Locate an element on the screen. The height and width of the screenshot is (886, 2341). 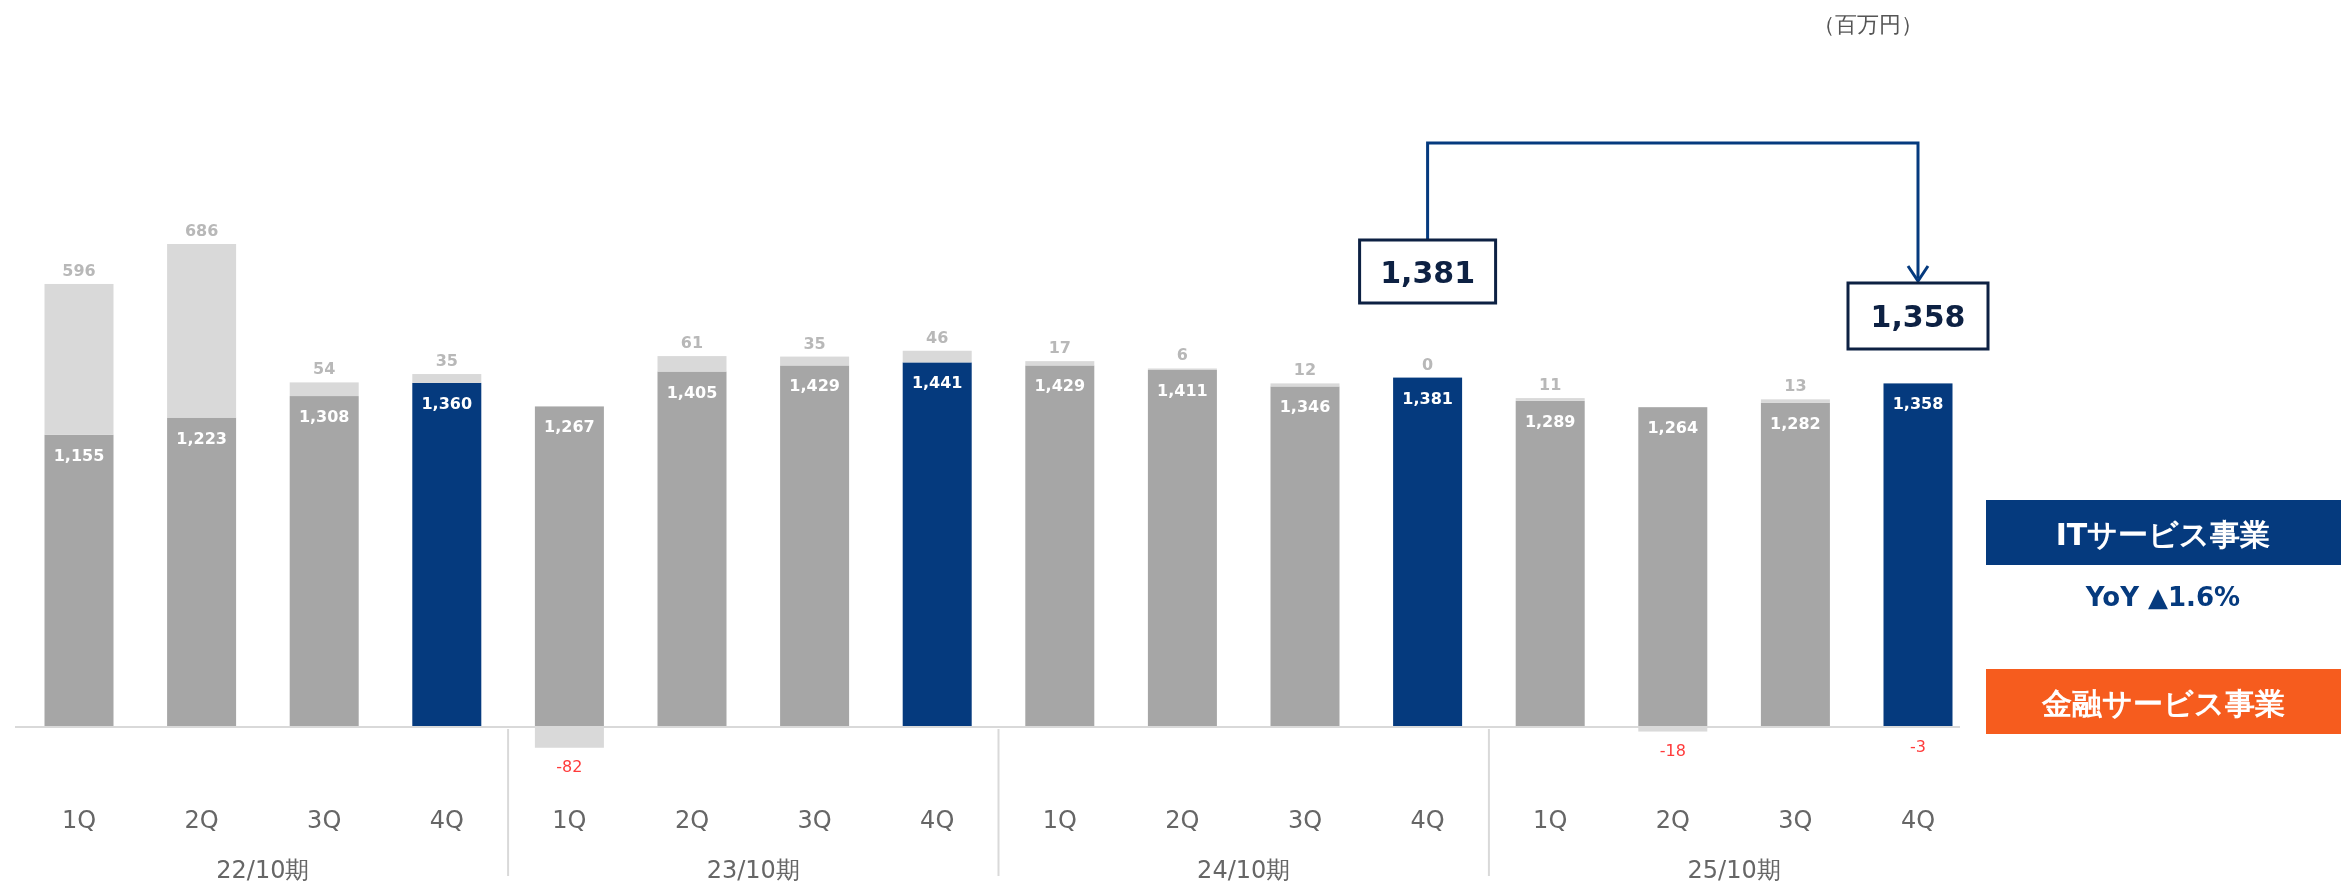
text: 金融サービス事業 is located at coordinates (2162, 703).